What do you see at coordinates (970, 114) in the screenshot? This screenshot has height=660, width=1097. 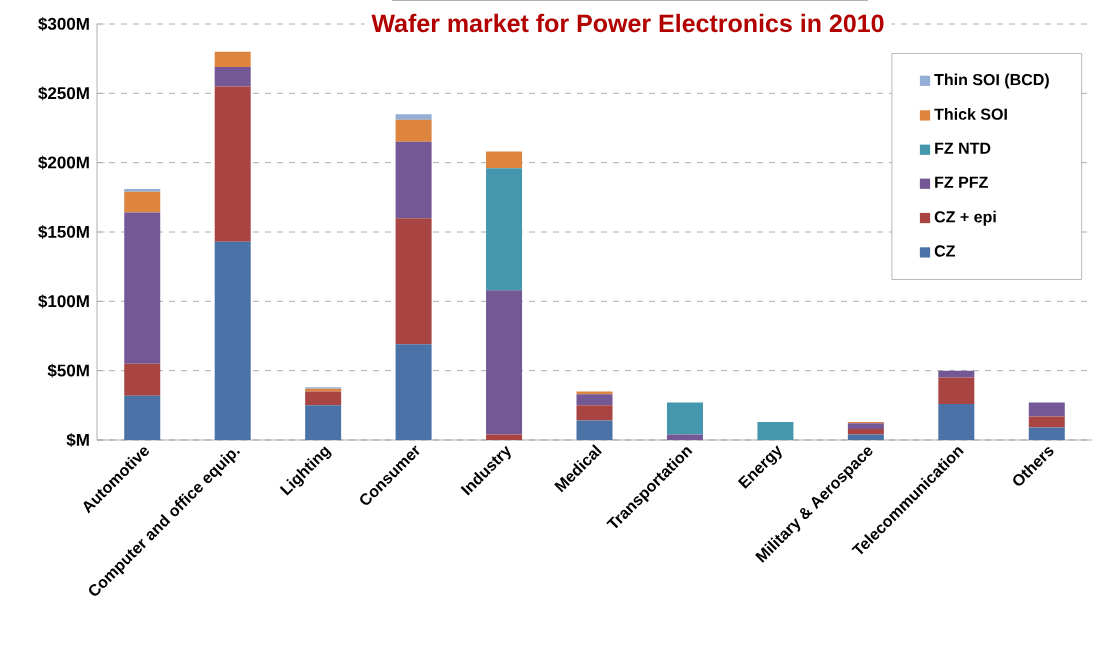 I see `legend-label: Thick SOI` at bounding box center [970, 114].